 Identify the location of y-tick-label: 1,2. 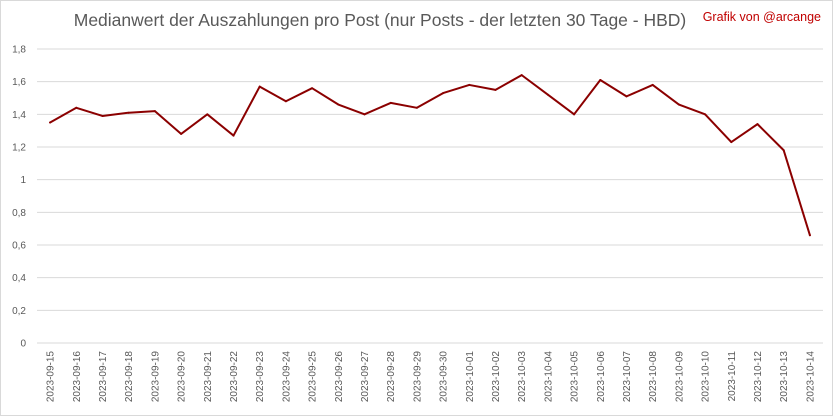
(19, 148).